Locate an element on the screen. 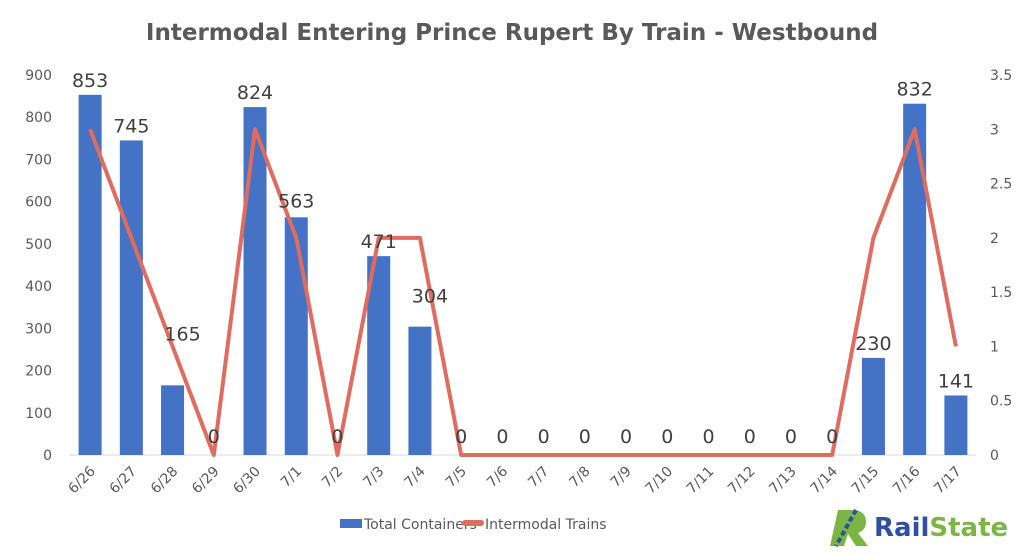  bar-7/4 is located at coordinates (420, 390).